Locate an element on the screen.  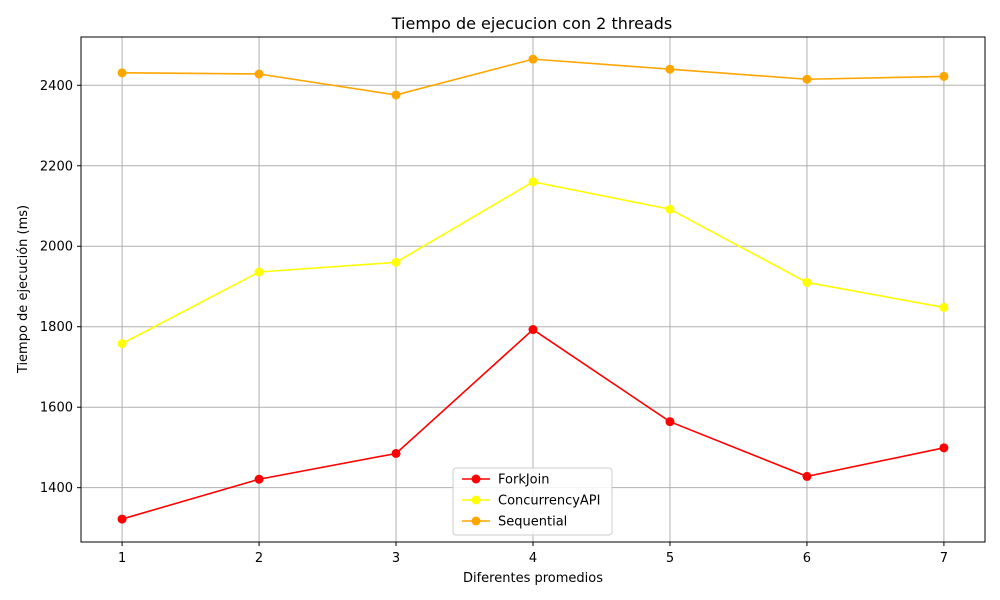
y-tick-label: 2000 is located at coordinates (56, 247).